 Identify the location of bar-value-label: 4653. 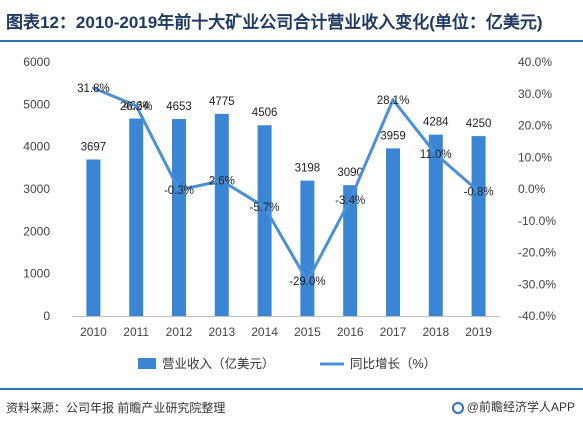
(179, 107).